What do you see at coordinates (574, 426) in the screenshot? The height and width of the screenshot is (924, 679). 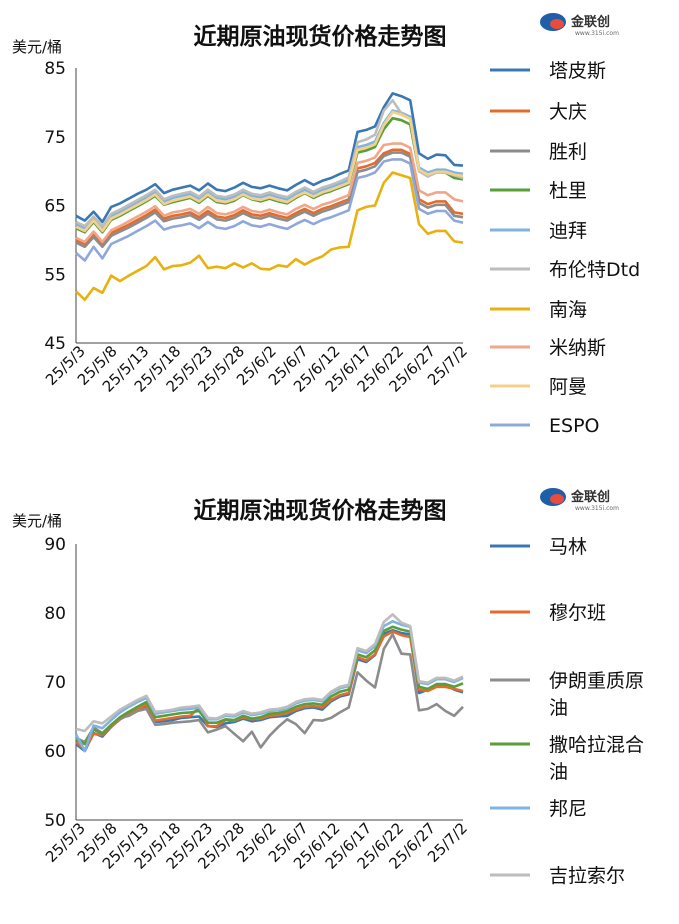 I see `legend-label: ESPO` at bounding box center [574, 426].